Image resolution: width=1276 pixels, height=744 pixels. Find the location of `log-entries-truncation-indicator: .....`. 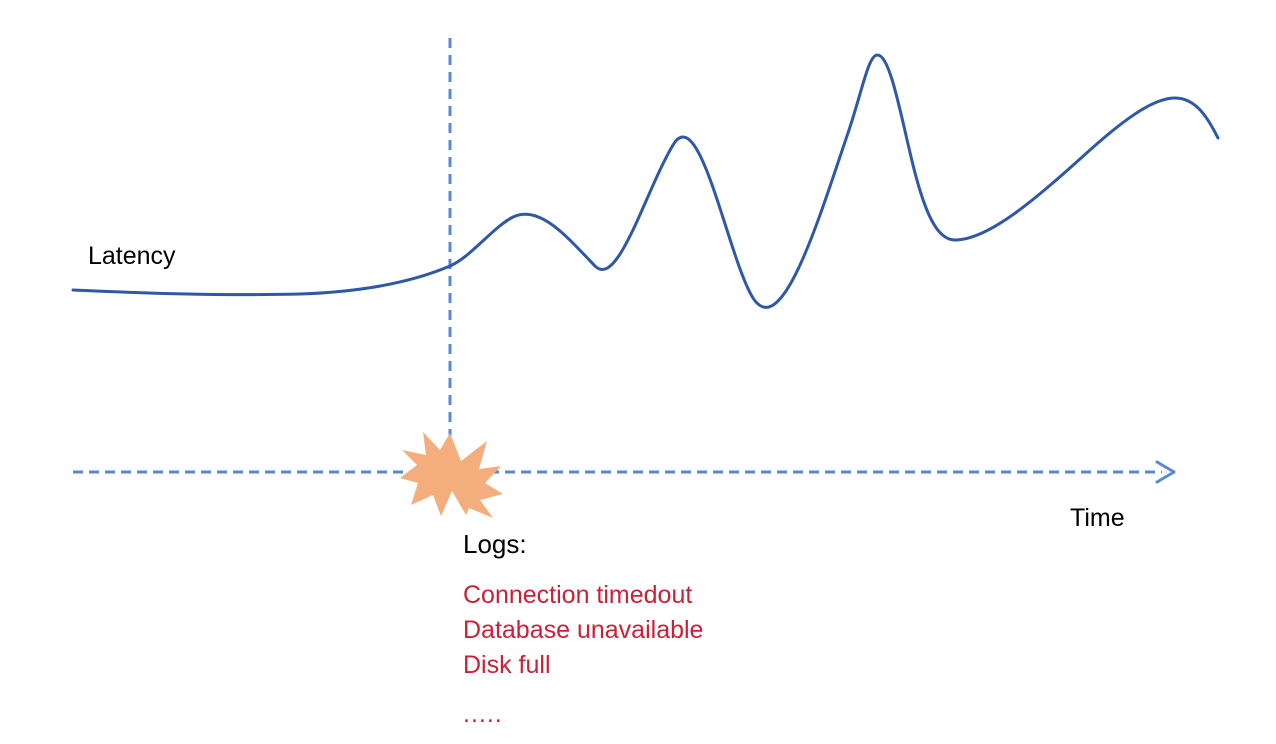

log-entries-truncation-indicator: ..... is located at coordinates (483, 714).